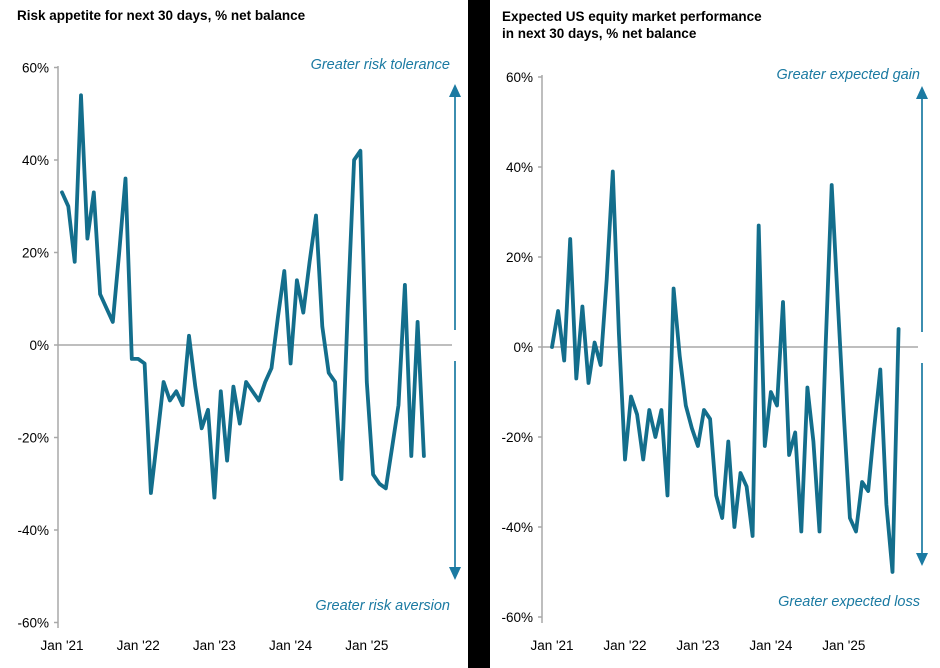 This screenshot has height=668, width=940. What do you see at coordinates (479, 334) in the screenshot?
I see `panel-divider` at bounding box center [479, 334].